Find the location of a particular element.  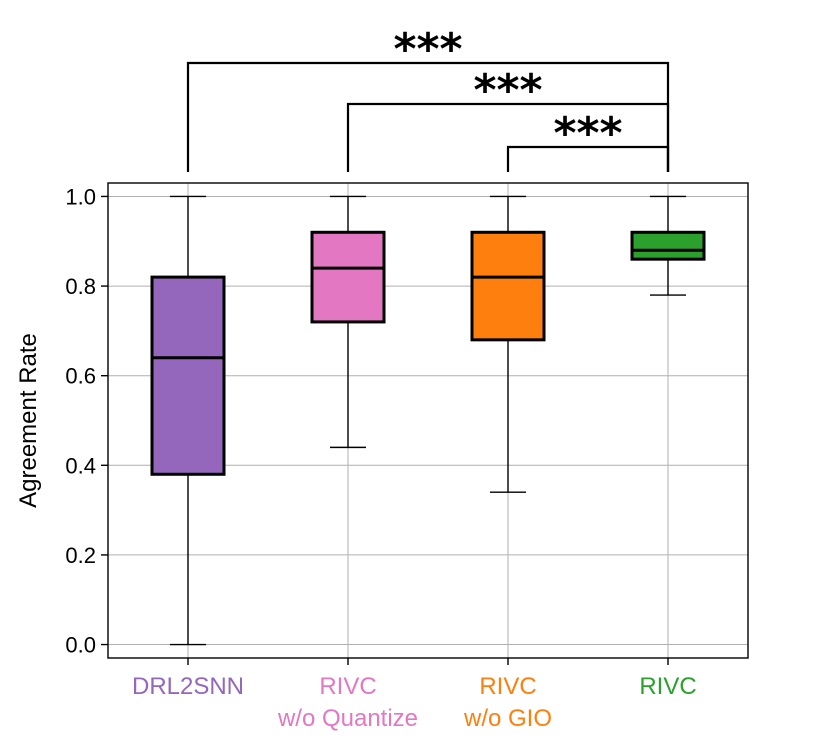

y-tick-label: 0.2 is located at coordinates (80, 555).